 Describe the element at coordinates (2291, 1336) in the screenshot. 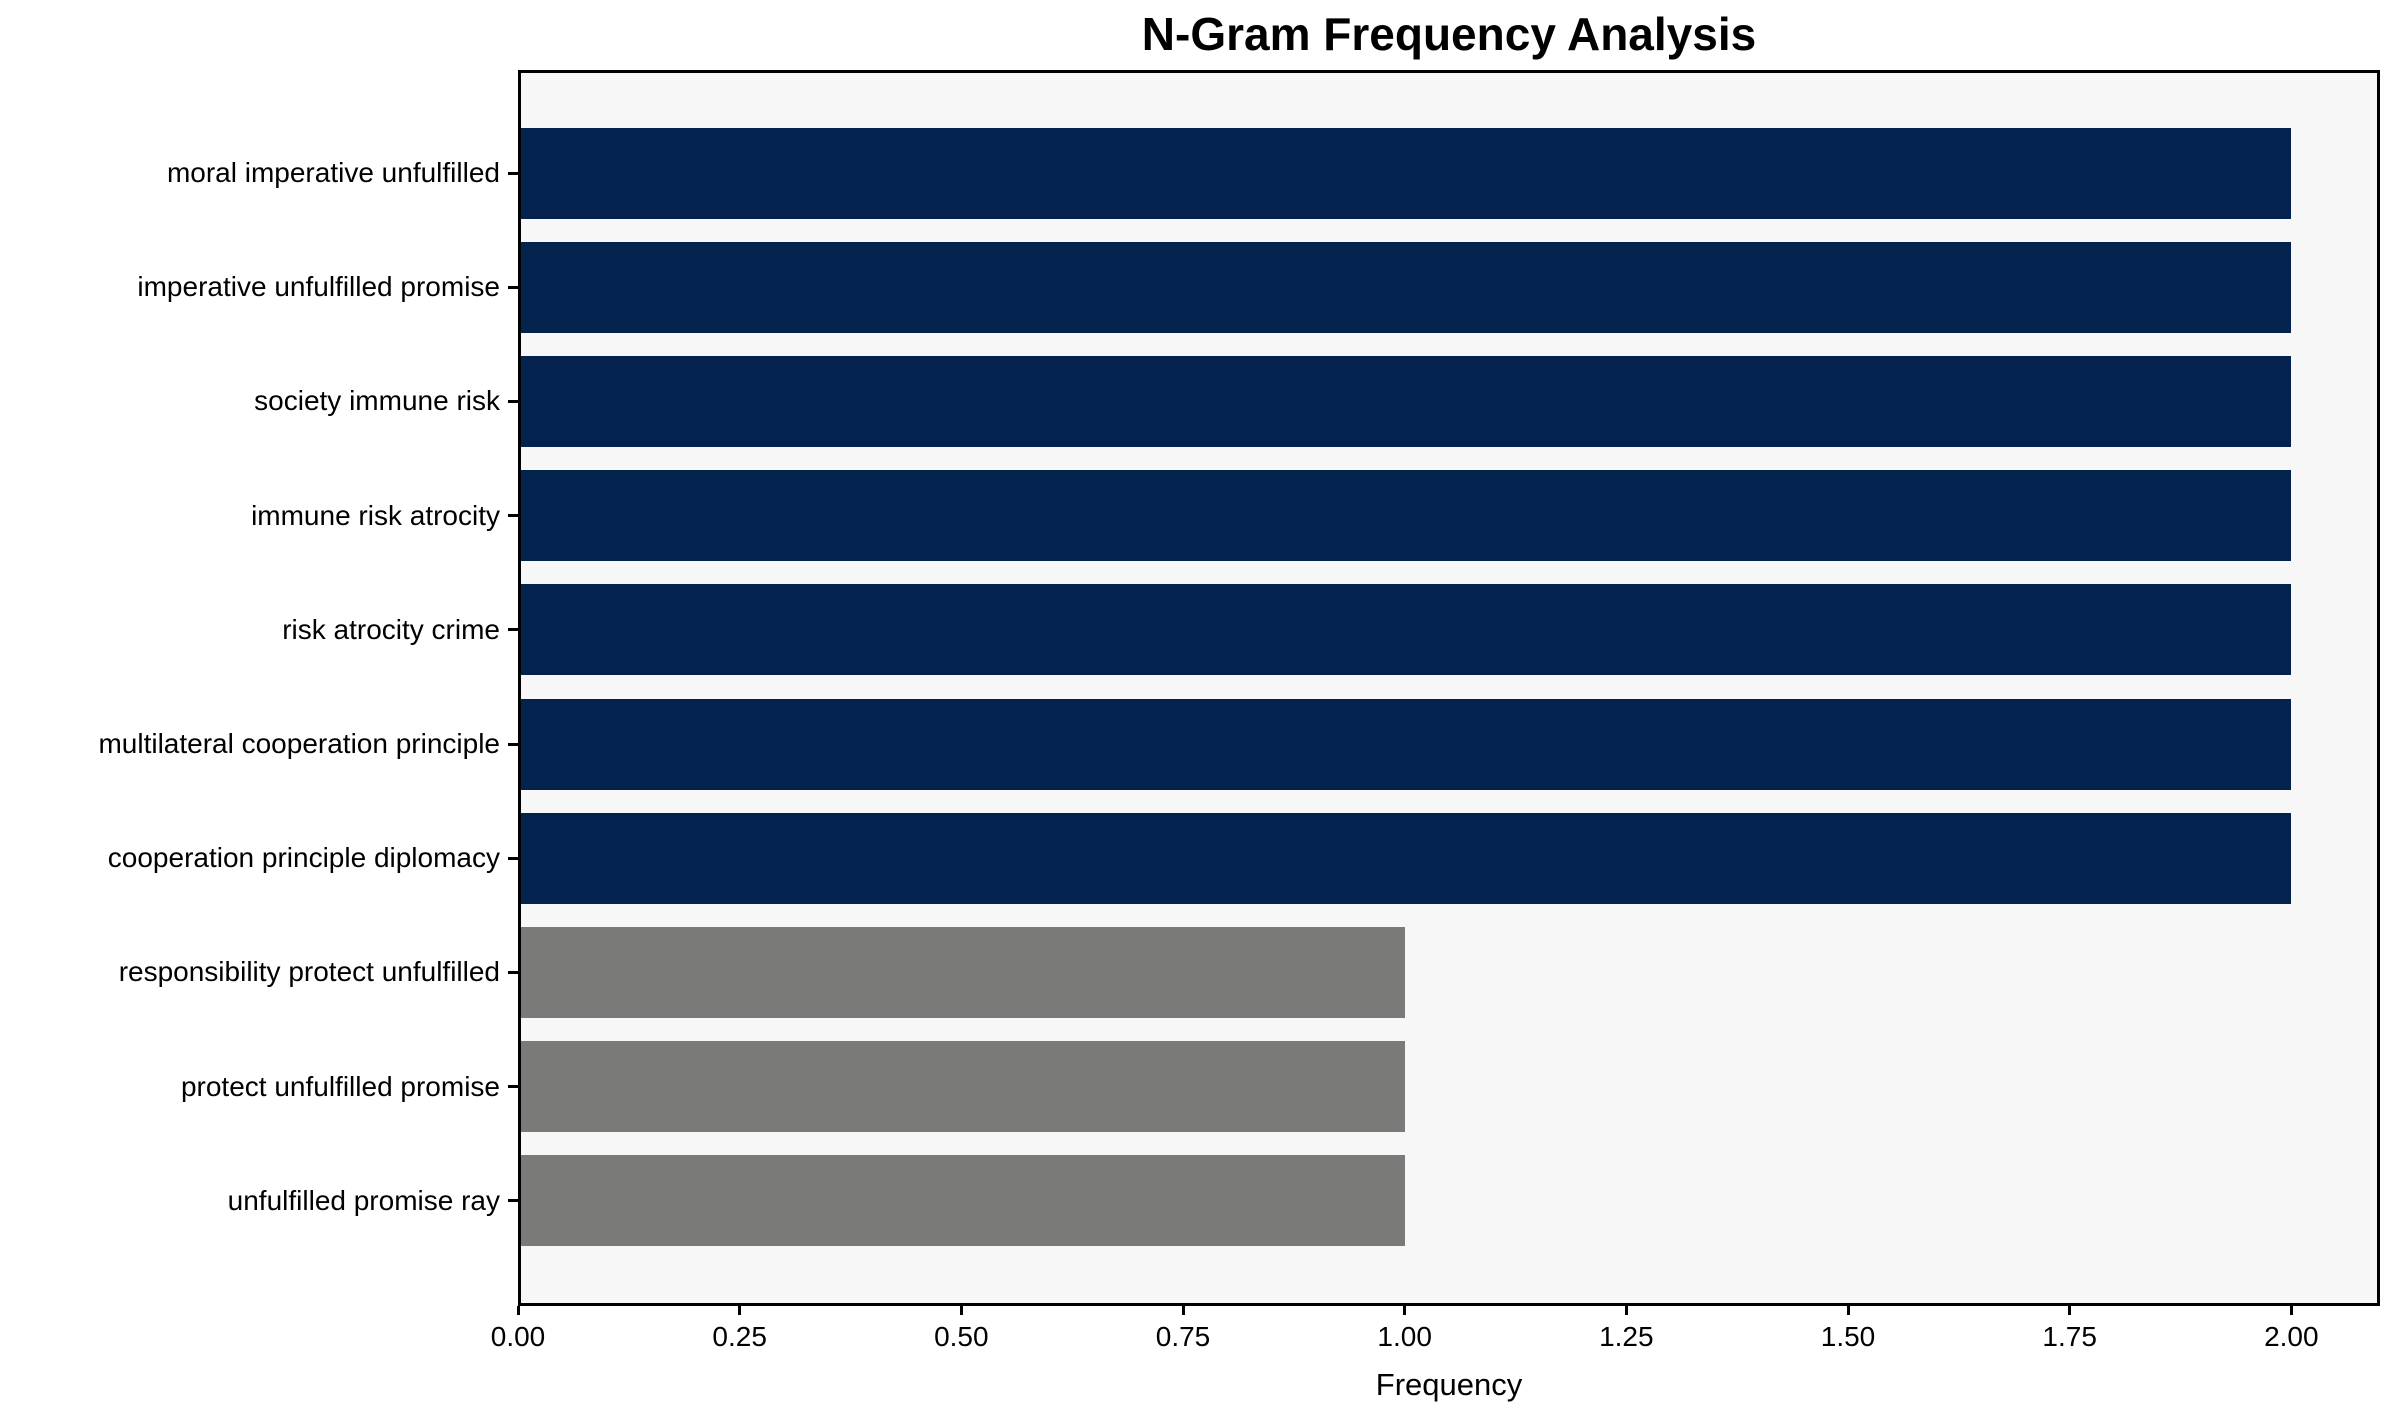

I see `x-tick-label: 2.00` at that location.